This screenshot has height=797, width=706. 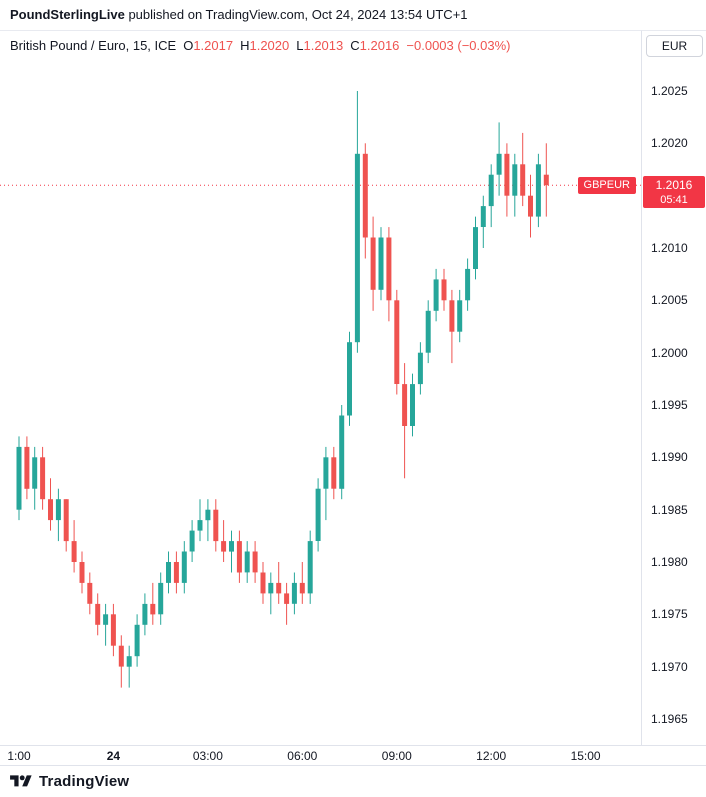 What do you see at coordinates (21, 781) in the screenshot?
I see `tradingview-logo-icon` at bounding box center [21, 781].